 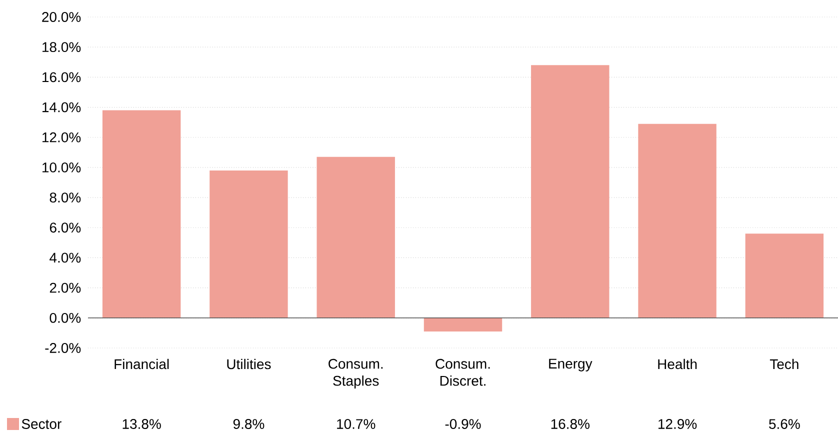 What do you see at coordinates (65, 317) in the screenshot?
I see `y-tick-label: 0.0%` at bounding box center [65, 317].